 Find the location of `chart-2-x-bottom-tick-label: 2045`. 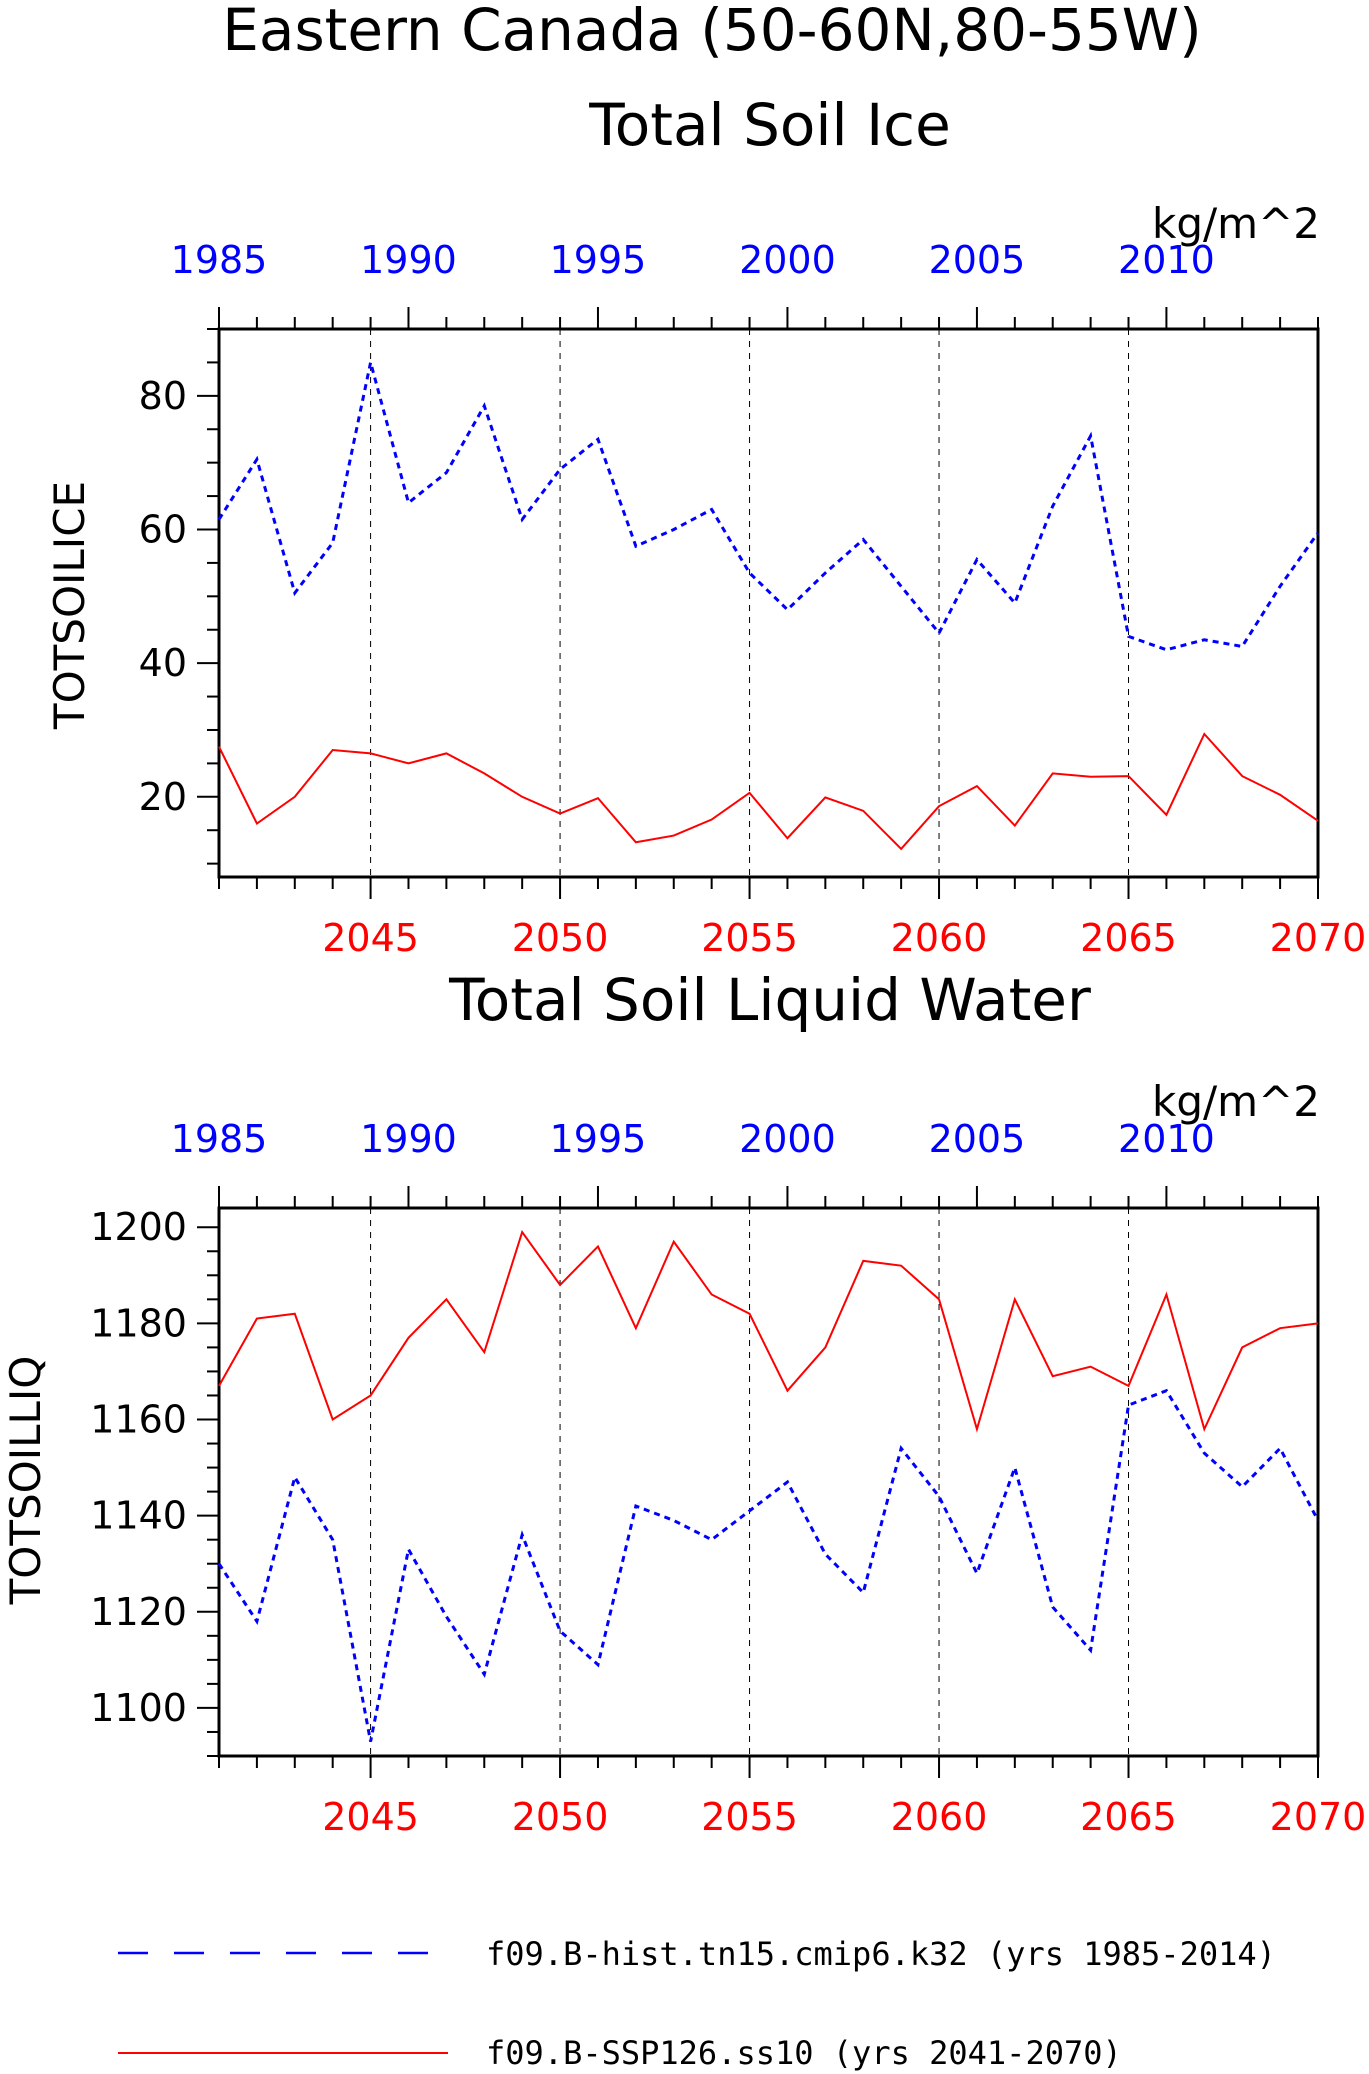

chart-2-x-bottom-tick-label: 2045 is located at coordinates (370, 1817).